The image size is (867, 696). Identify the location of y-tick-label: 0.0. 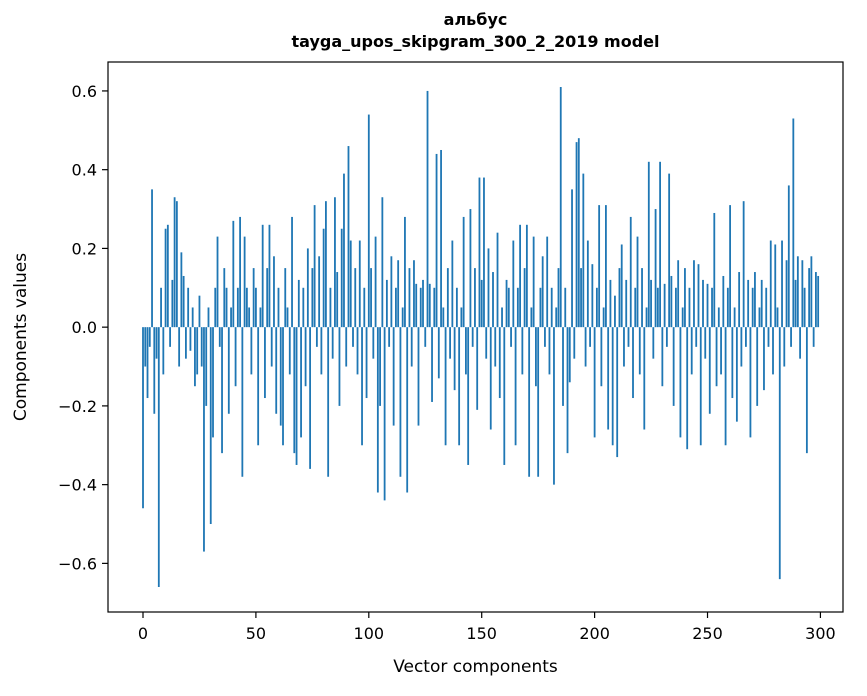
(84, 327).